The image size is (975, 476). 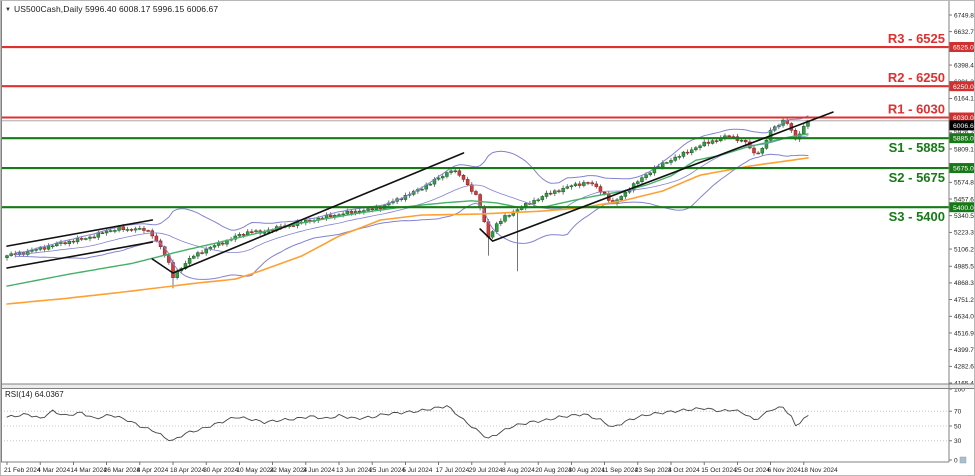 I want to click on svg-text: 70, so click(x=958, y=412).